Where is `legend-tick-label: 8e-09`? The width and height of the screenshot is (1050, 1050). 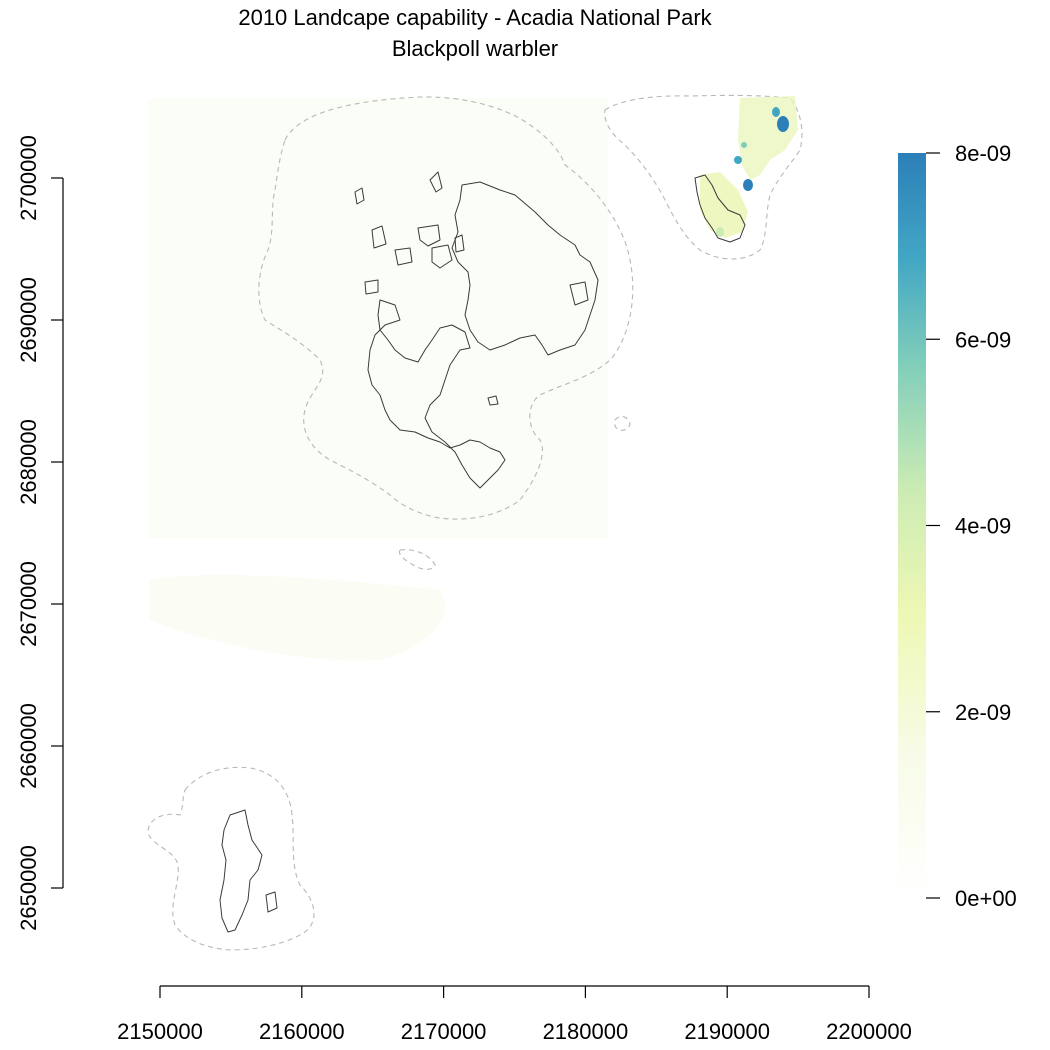
legend-tick-label: 8e-09 is located at coordinates (983, 153).